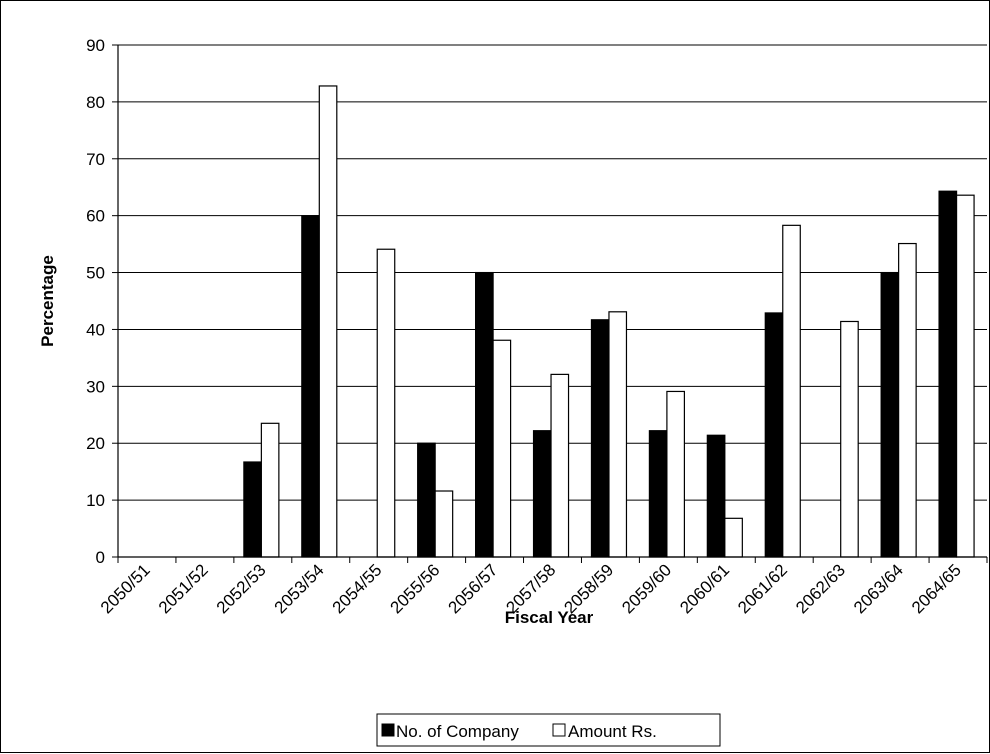 The width and height of the screenshot is (990, 754). I want to click on y-tick-label: 30, so click(95, 386).